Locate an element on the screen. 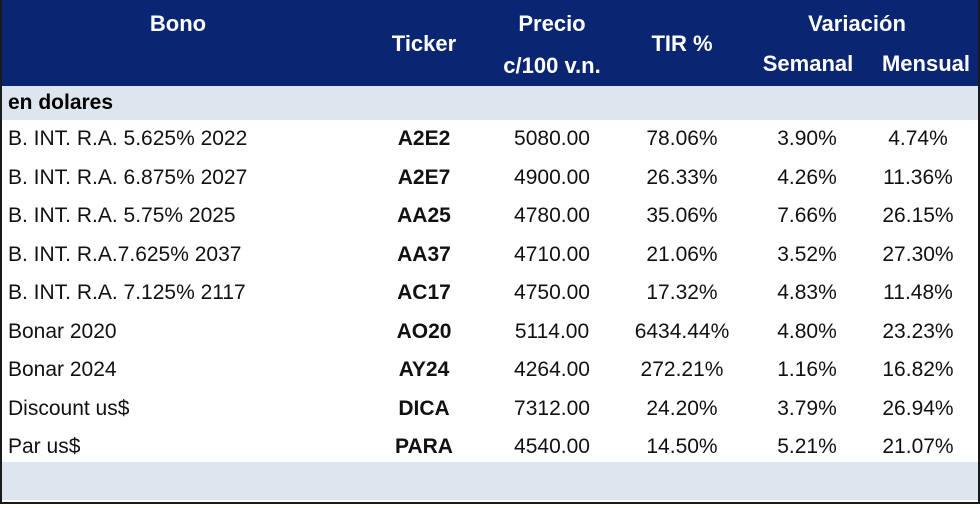  cell-bono: Par us$ is located at coordinates (44, 446).